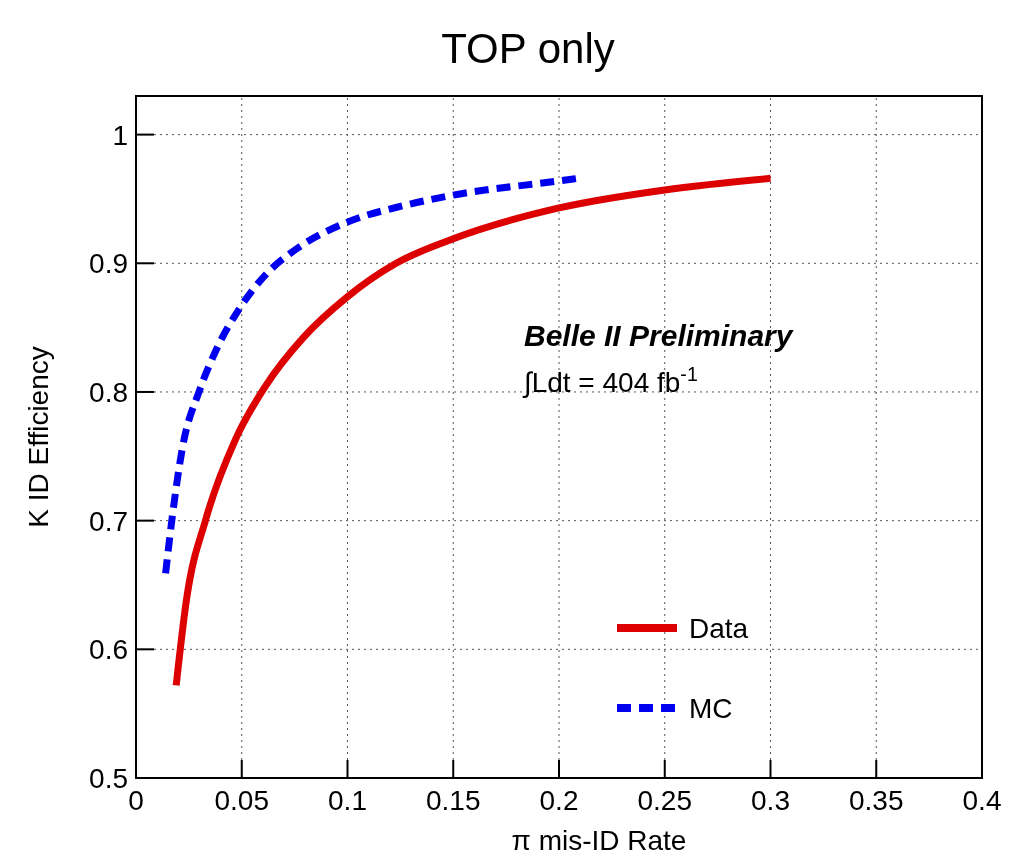  I want to click on annotation: Belle II Preliminary, so click(659, 335).